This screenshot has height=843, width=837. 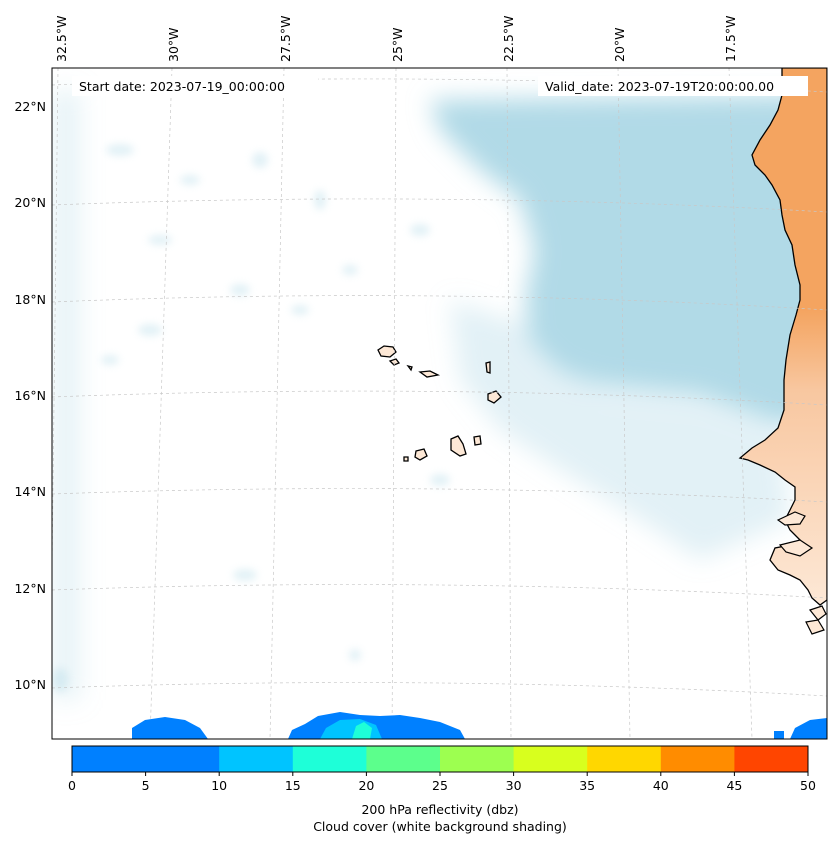 I want to click on valid-date-annotation: Valid_date: 2023-07-19T20:00:00.00, so click(x=673, y=86).